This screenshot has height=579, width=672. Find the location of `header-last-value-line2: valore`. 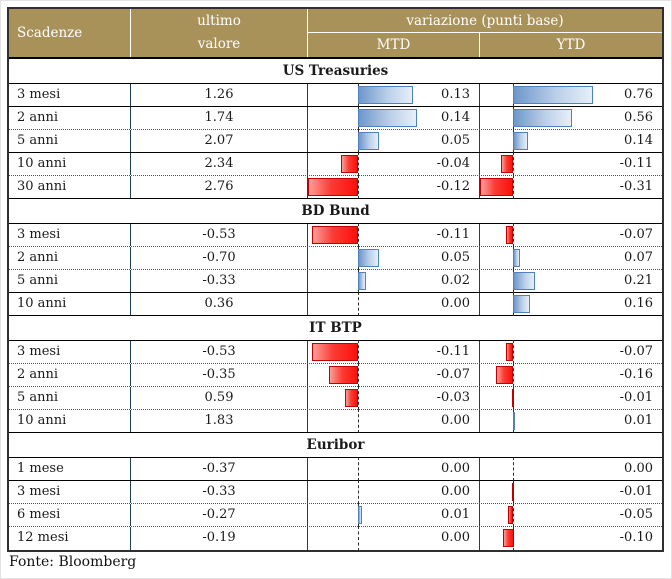

header-last-value-line2: valore is located at coordinates (219, 44).